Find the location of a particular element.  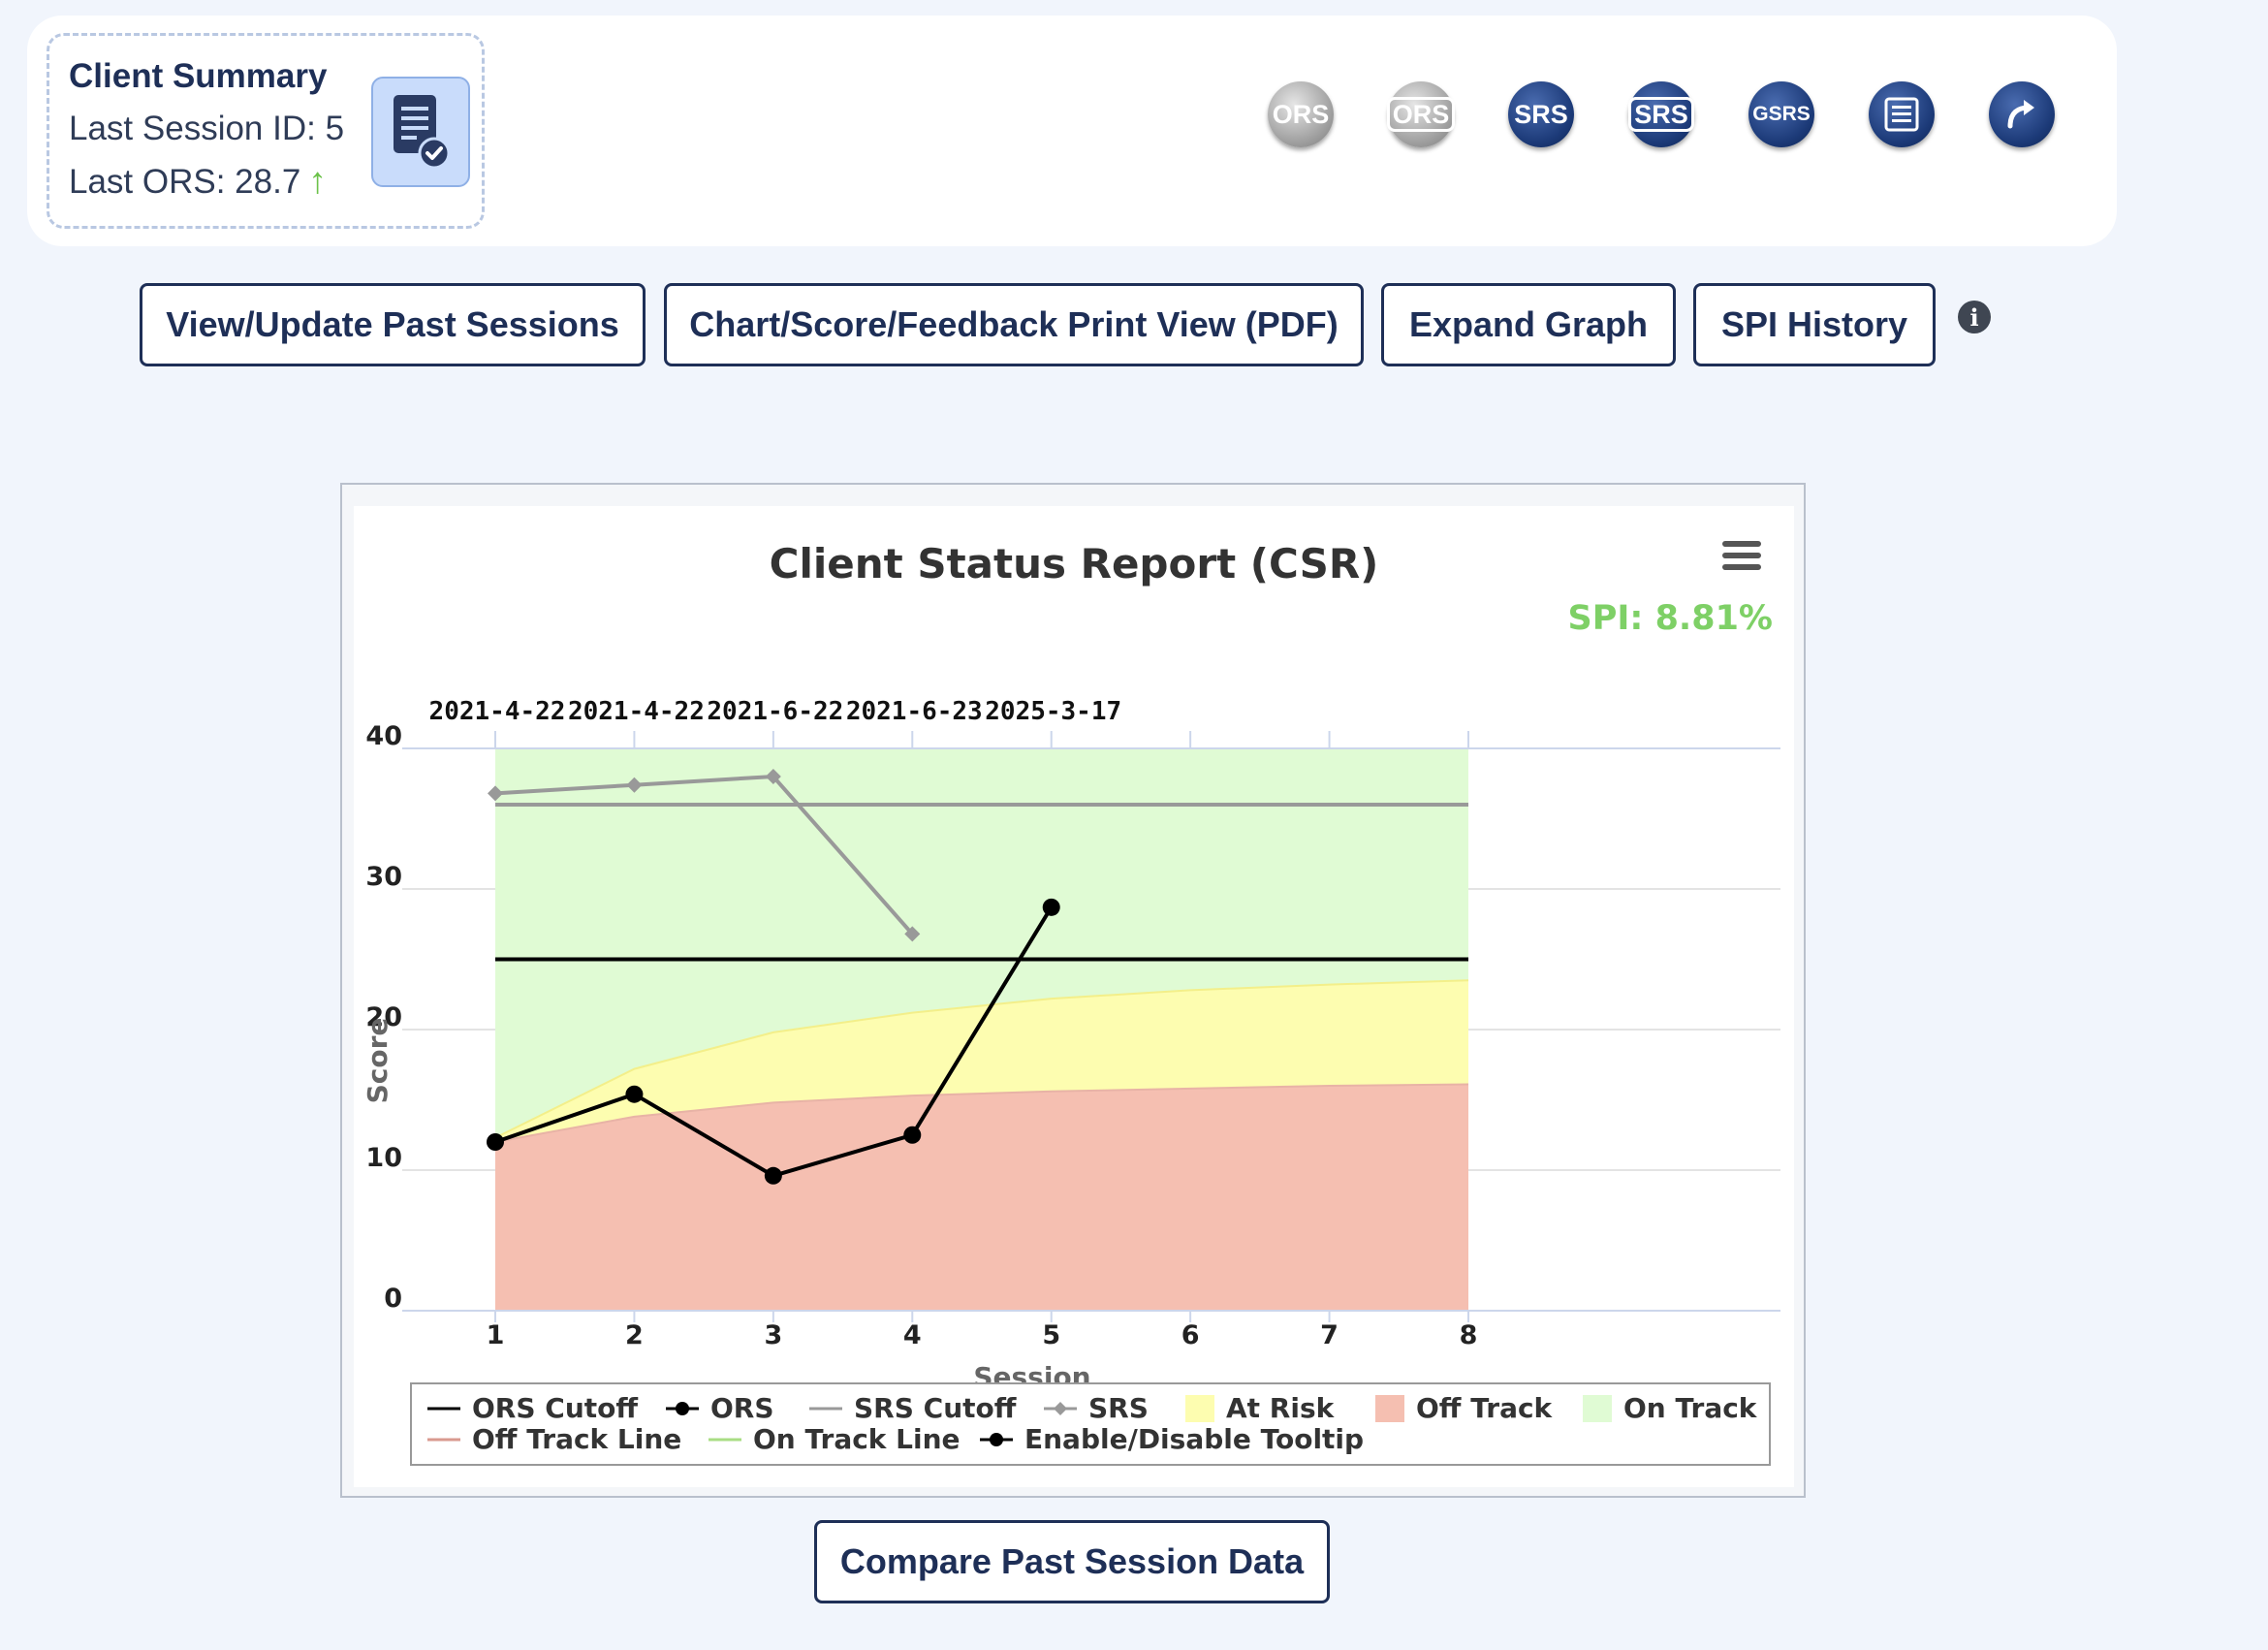

legend-item-ors-cutoff: ORS Cutoff is located at coordinates (532, 1408).